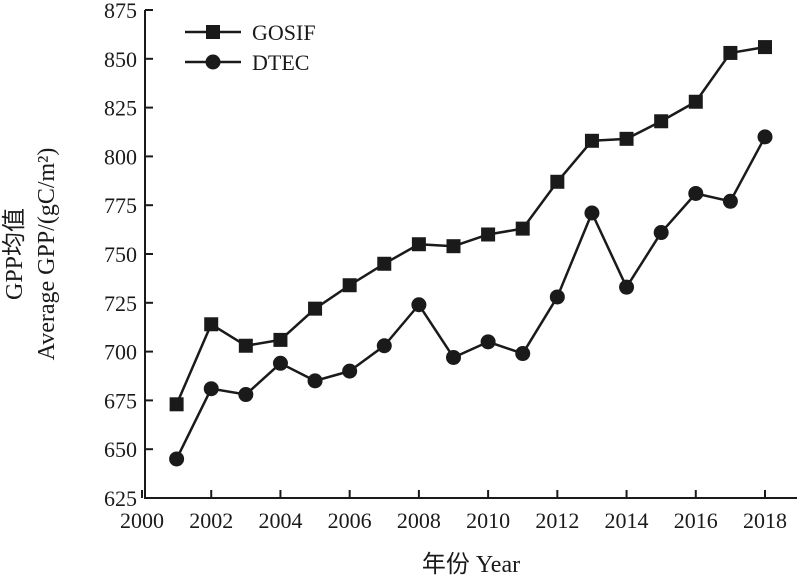 This screenshot has height=582, width=800. What do you see at coordinates (120, 108) in the screenshot?
I see `y-tick-label: 825` at bounding box center [120, 108].